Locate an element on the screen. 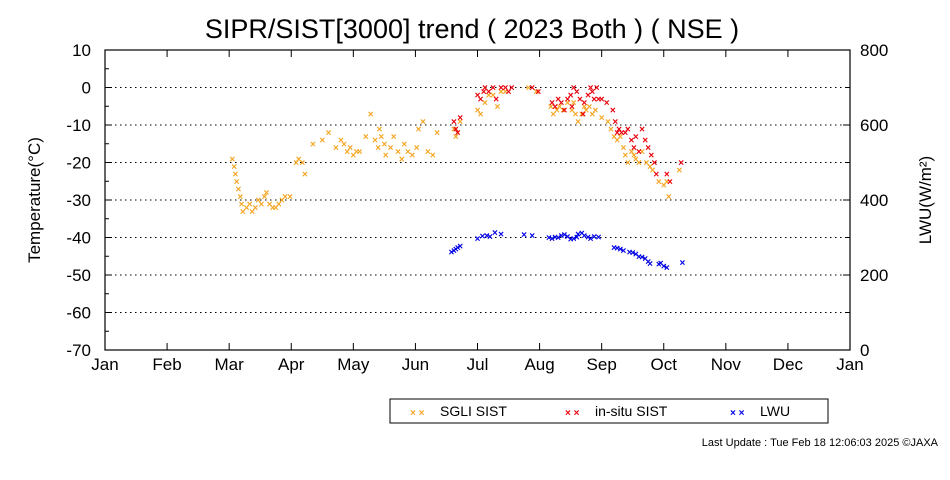  y2-tick-label: 0 is located at coordinates (864, 350).